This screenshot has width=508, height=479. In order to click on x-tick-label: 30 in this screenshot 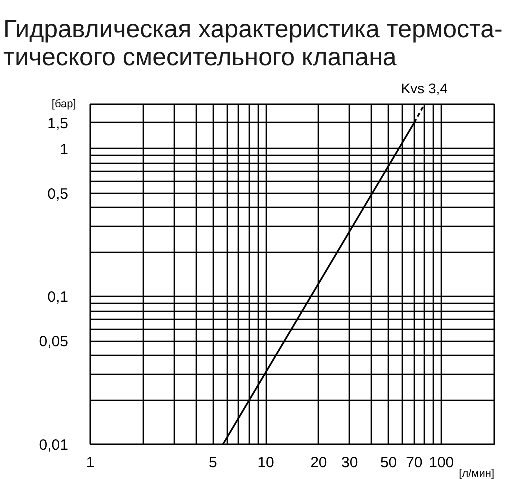, I will do `click(350, 463)`.